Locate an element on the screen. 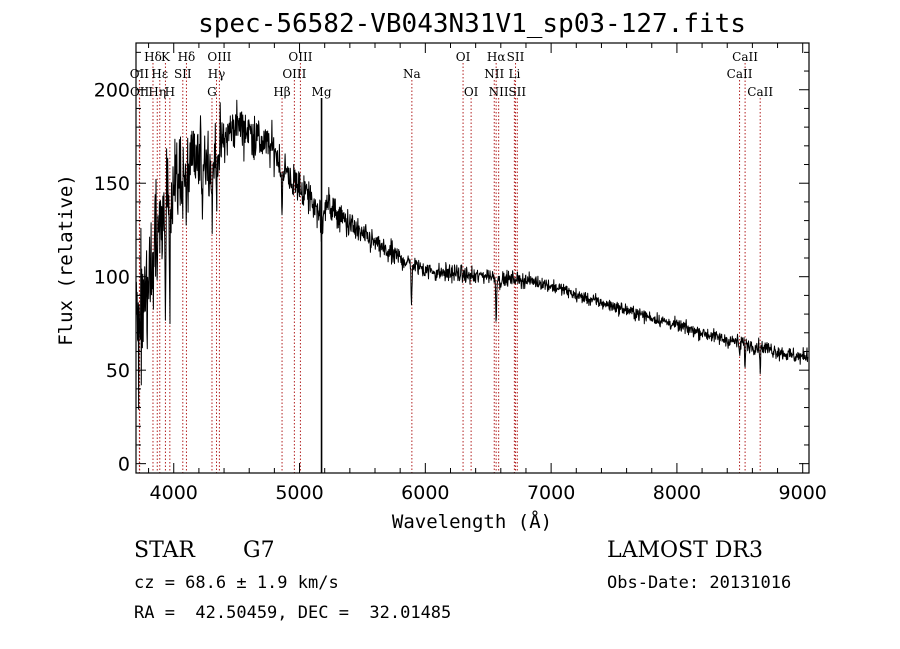  y-tick-label: 50 is located at coordinates (118, 371).